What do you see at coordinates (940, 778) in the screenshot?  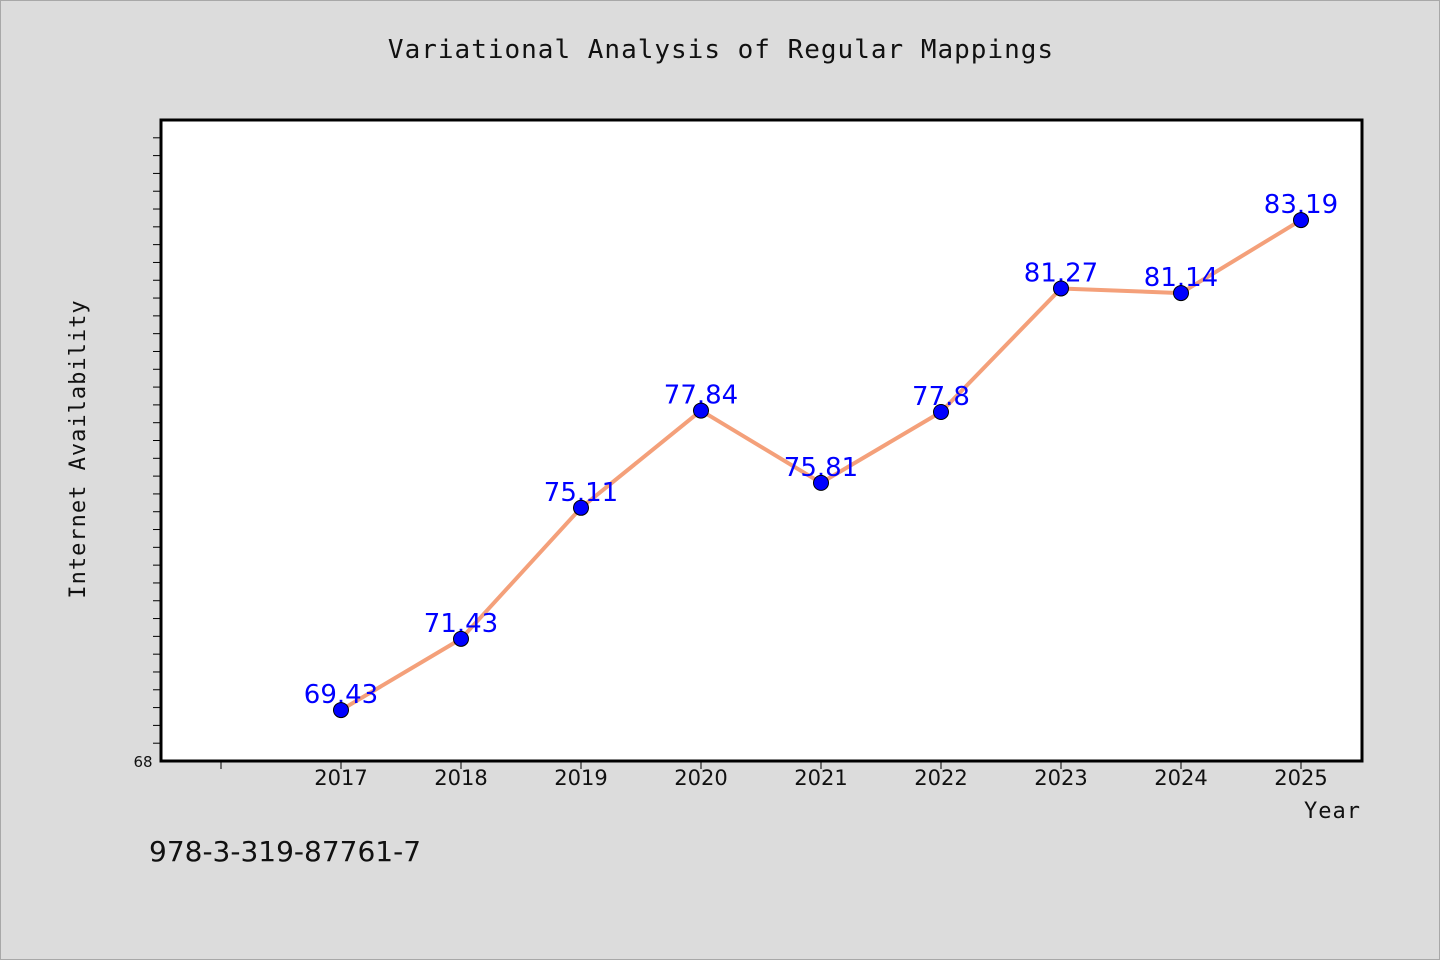 I see `x-tick-label: 2022` at bounding box center [940, 778].